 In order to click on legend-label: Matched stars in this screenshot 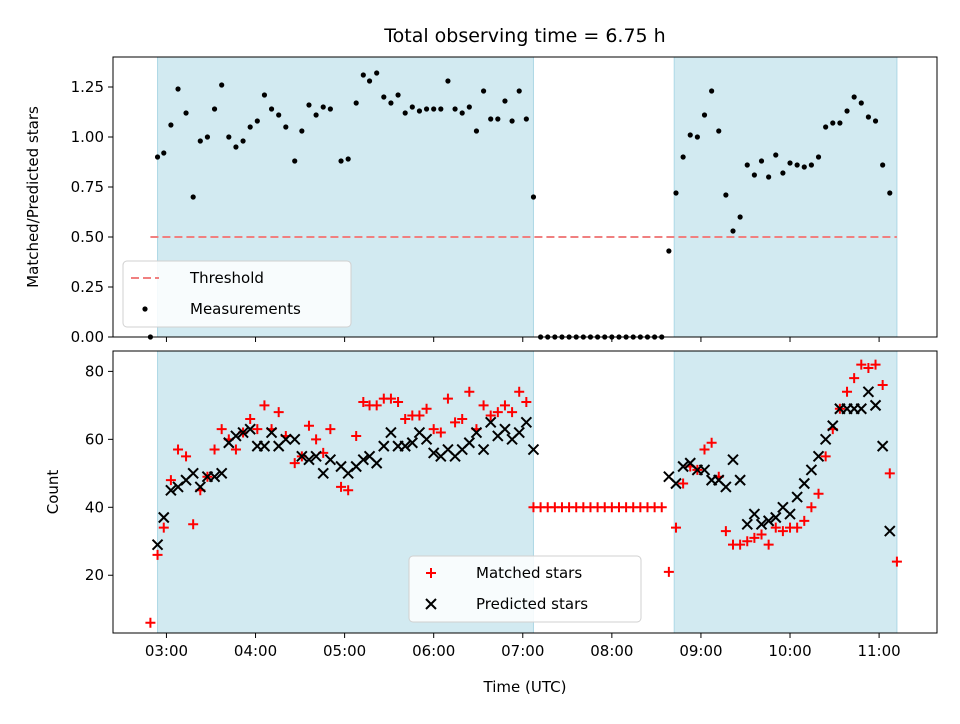, I will do `click(529, 573)`.